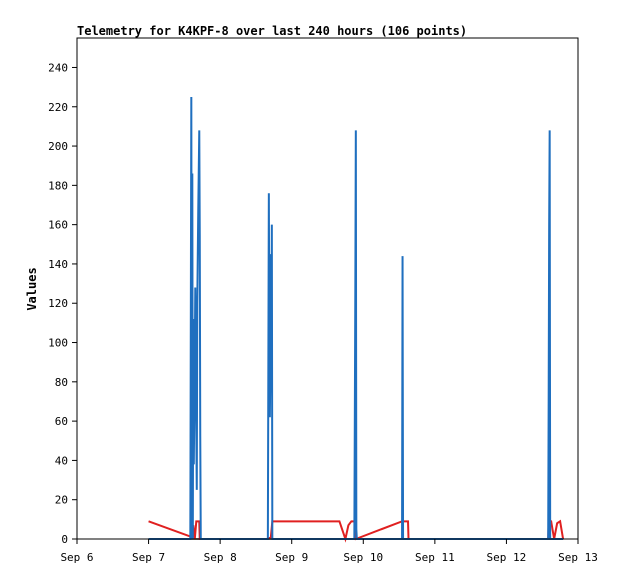  I want to click on y-tick-label: 240, so click(58, 67).